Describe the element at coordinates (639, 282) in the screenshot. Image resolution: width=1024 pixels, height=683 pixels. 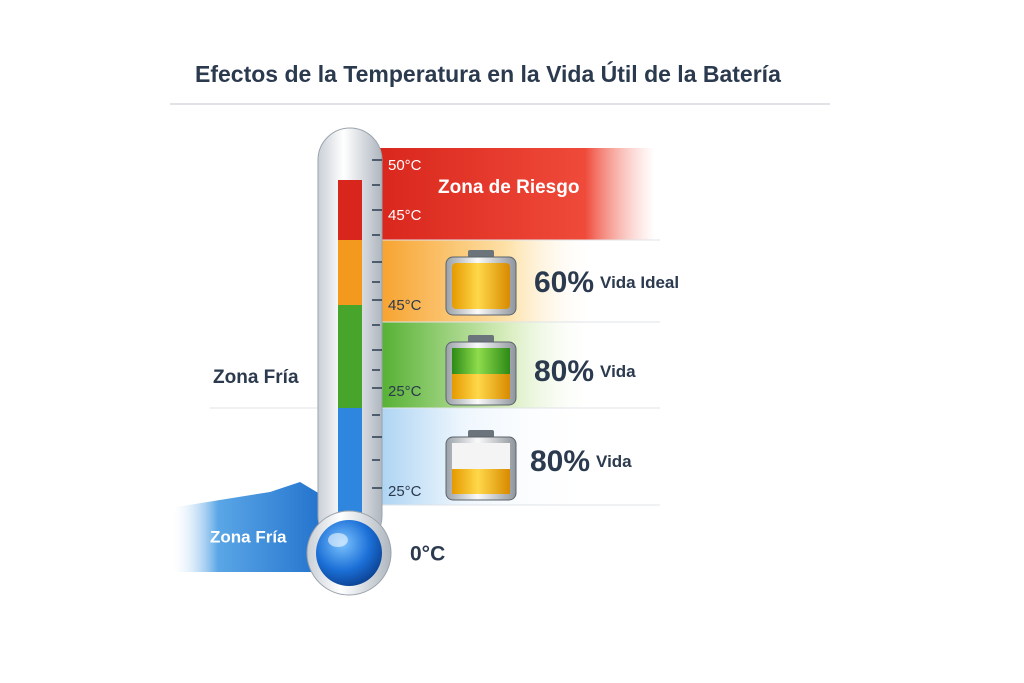
I see `life-label: Vida Ideal` at that location.